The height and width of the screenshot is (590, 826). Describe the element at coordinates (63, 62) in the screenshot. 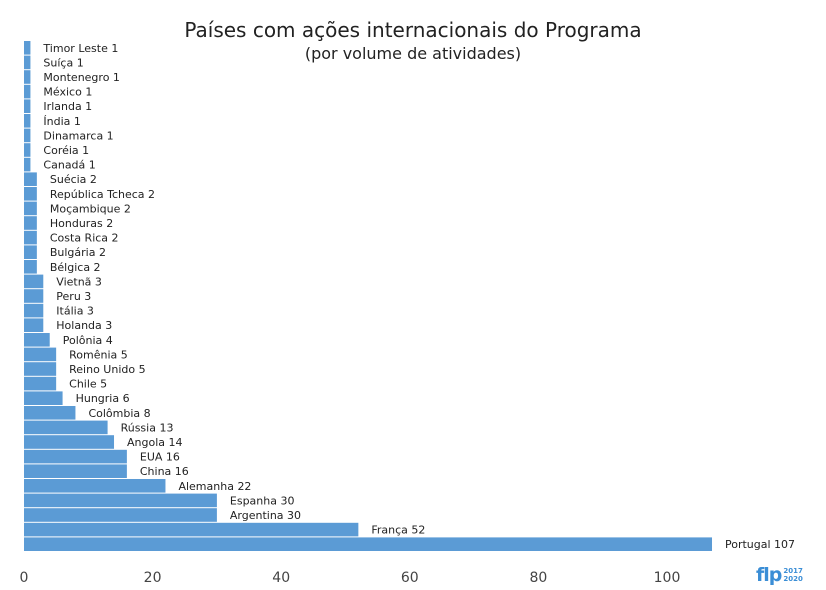

I see `bar-label: Suíça 1` at that location.